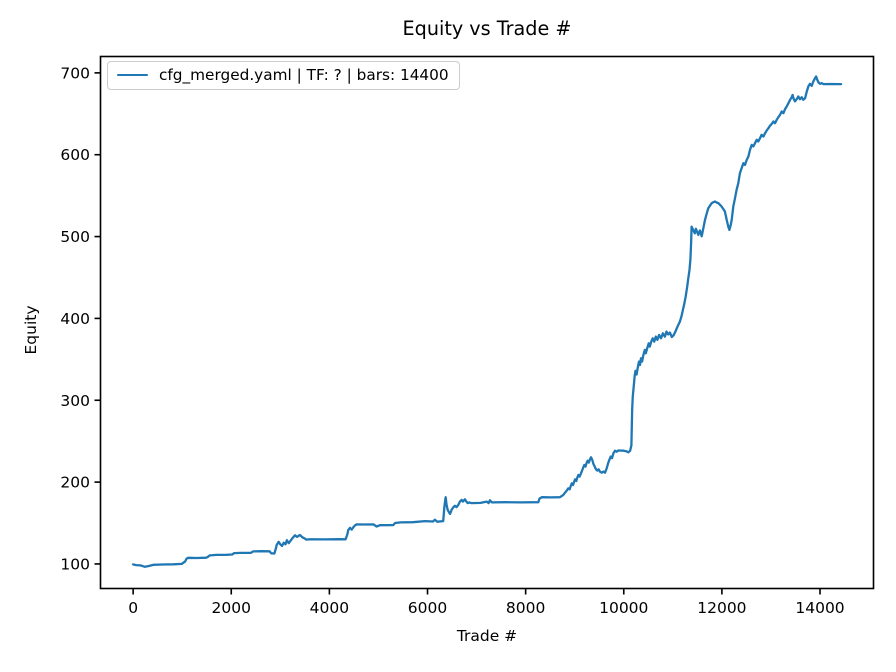 Image resolution: width=896 pixels, height=672 pixels. What do you see at coordinates (721, 608) in the screenshot?
I see `x-axis-tick-label: 12000` at bounding box center [721, 608].